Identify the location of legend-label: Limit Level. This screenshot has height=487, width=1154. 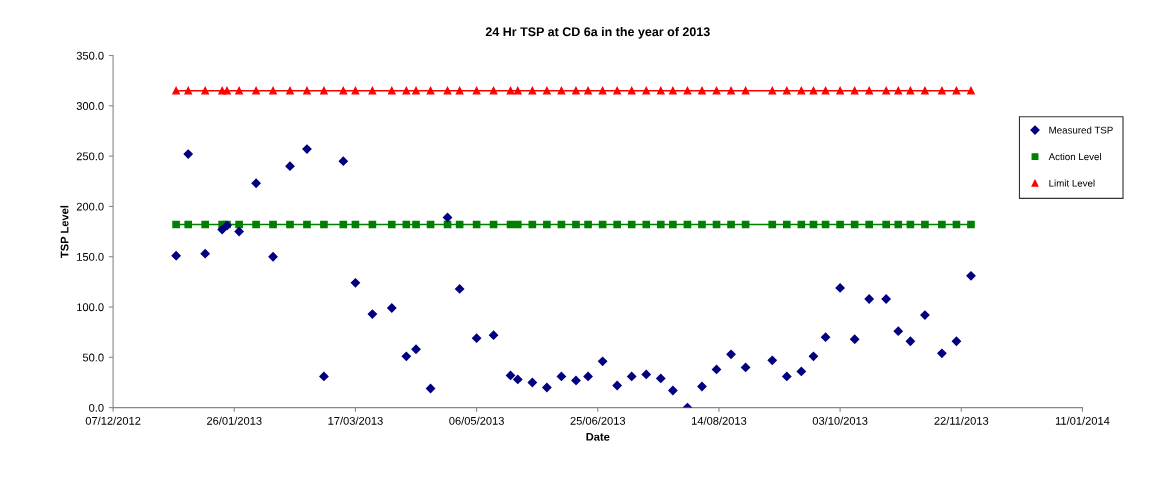
(1072, 183).